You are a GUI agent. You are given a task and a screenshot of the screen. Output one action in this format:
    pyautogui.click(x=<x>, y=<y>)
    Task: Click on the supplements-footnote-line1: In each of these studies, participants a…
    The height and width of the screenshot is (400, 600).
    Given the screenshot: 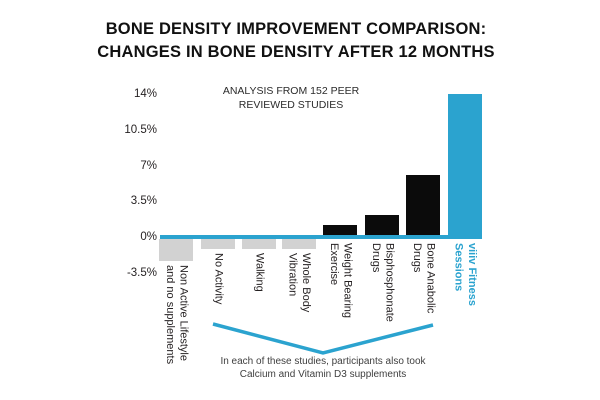 What is the action you would take?
    pyautogui.click(x=323, y=361)
    